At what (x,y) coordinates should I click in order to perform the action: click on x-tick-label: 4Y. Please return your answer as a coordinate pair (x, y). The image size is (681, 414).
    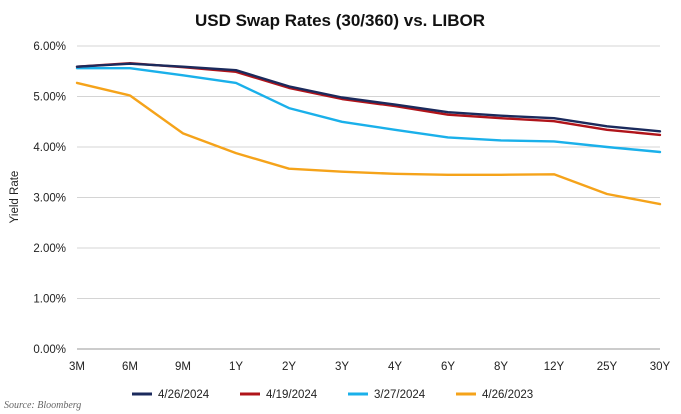
    Looking at the image, I should click on (395, 367).